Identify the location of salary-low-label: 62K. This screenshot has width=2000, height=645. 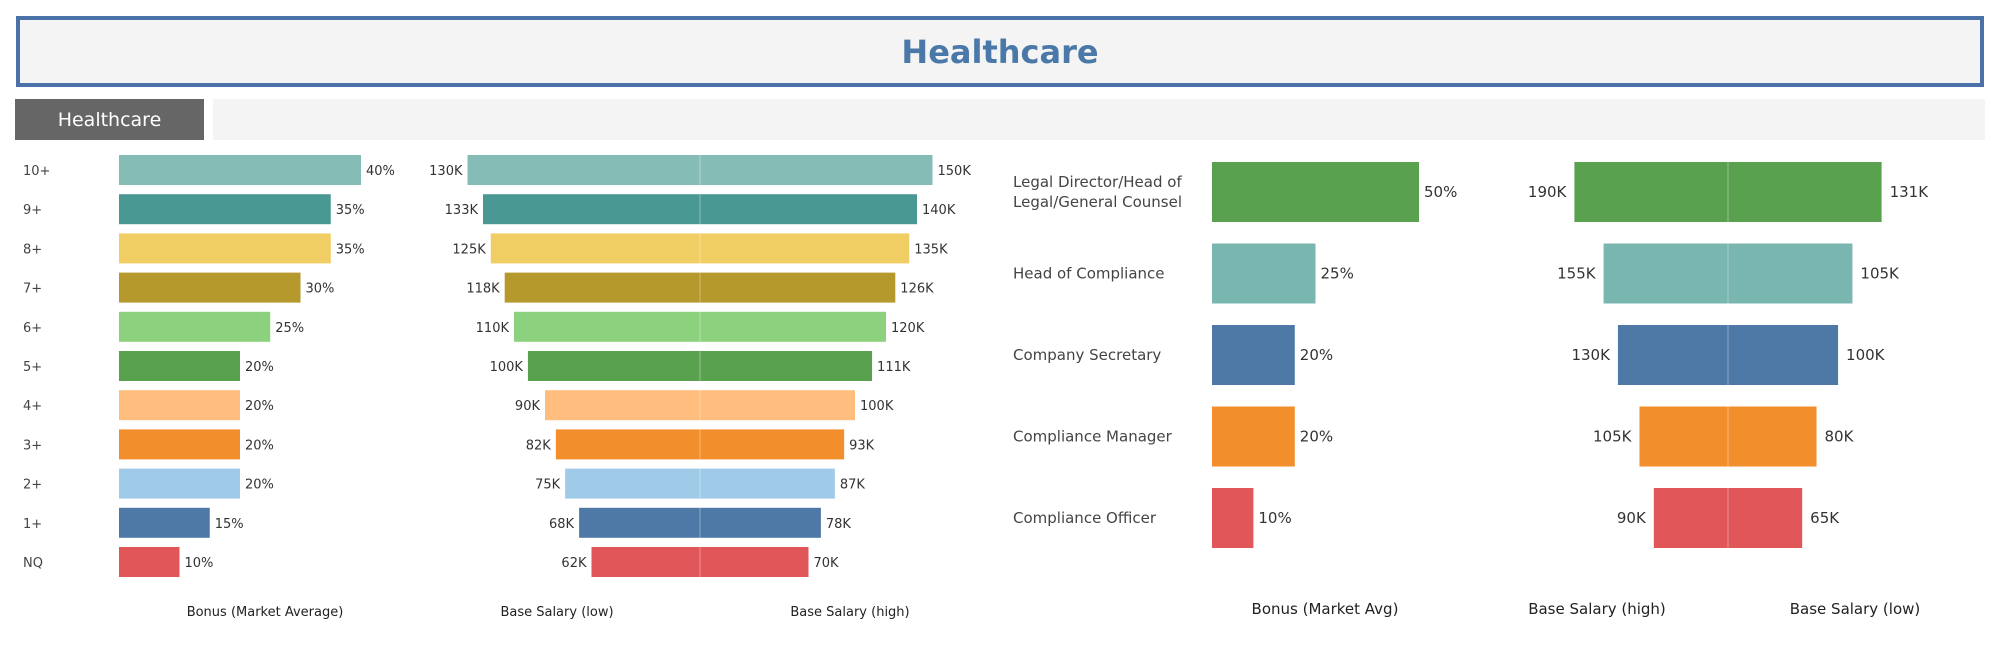
(574, 563).